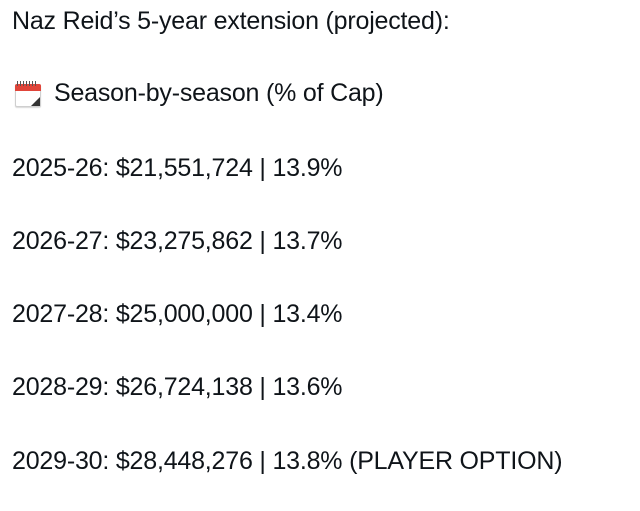 This screenshot has height=511, width=640. I want to click on season-line: 2027-28: $25,000,000 | 13.4%, so click(177, 314).